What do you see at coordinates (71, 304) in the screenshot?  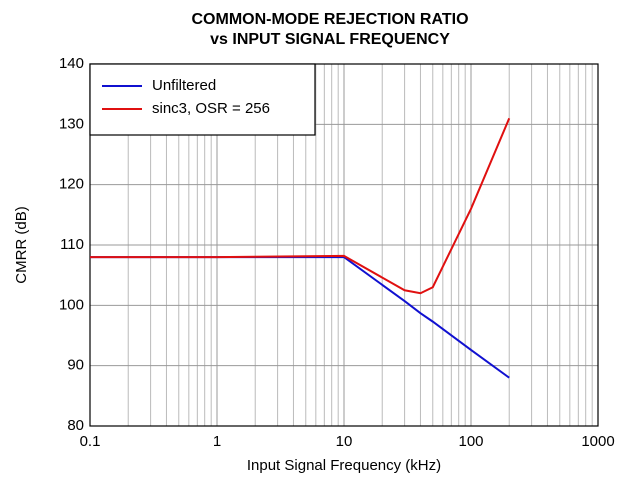 I see `y-tick-label: 100` at bounding box center [71, 304].